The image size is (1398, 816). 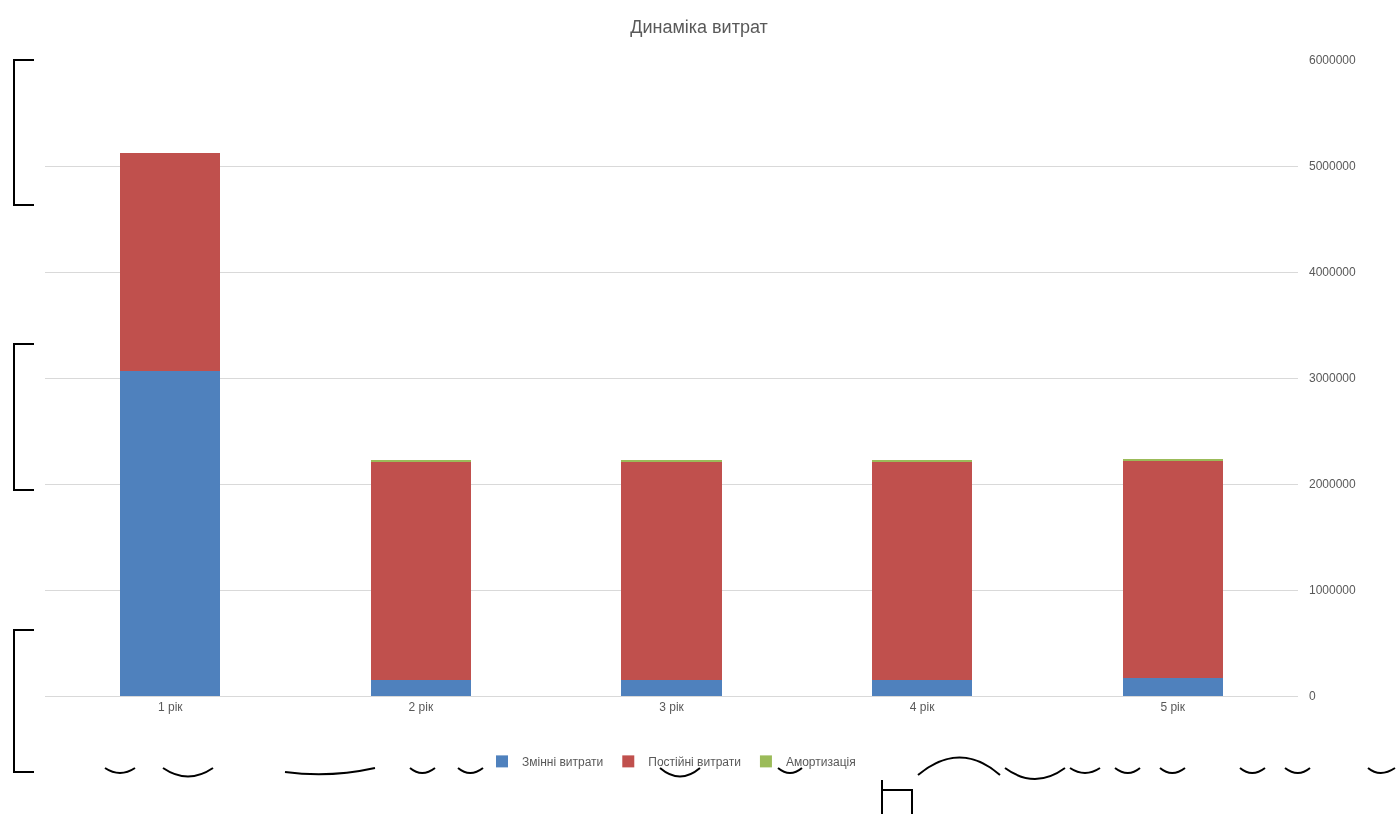 What do you see at coordinates (1333, 484) in the screenshot?
I see `y-tick-label: 2000000` at bounding box center [1333, 484].